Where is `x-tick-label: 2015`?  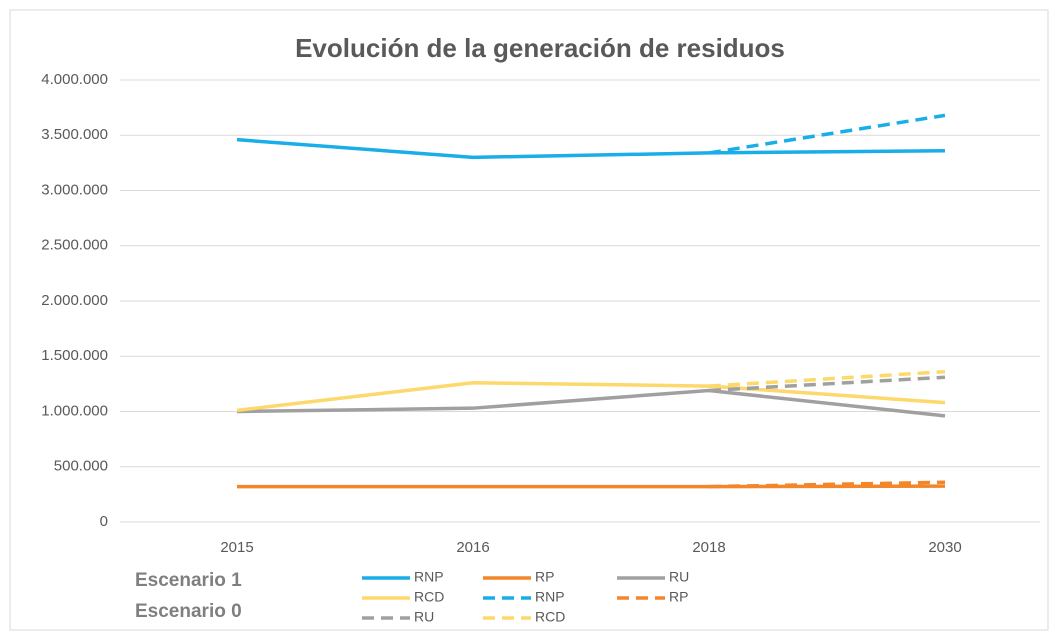
x-tick-label: 2015 is located at coordinates (236, 547).